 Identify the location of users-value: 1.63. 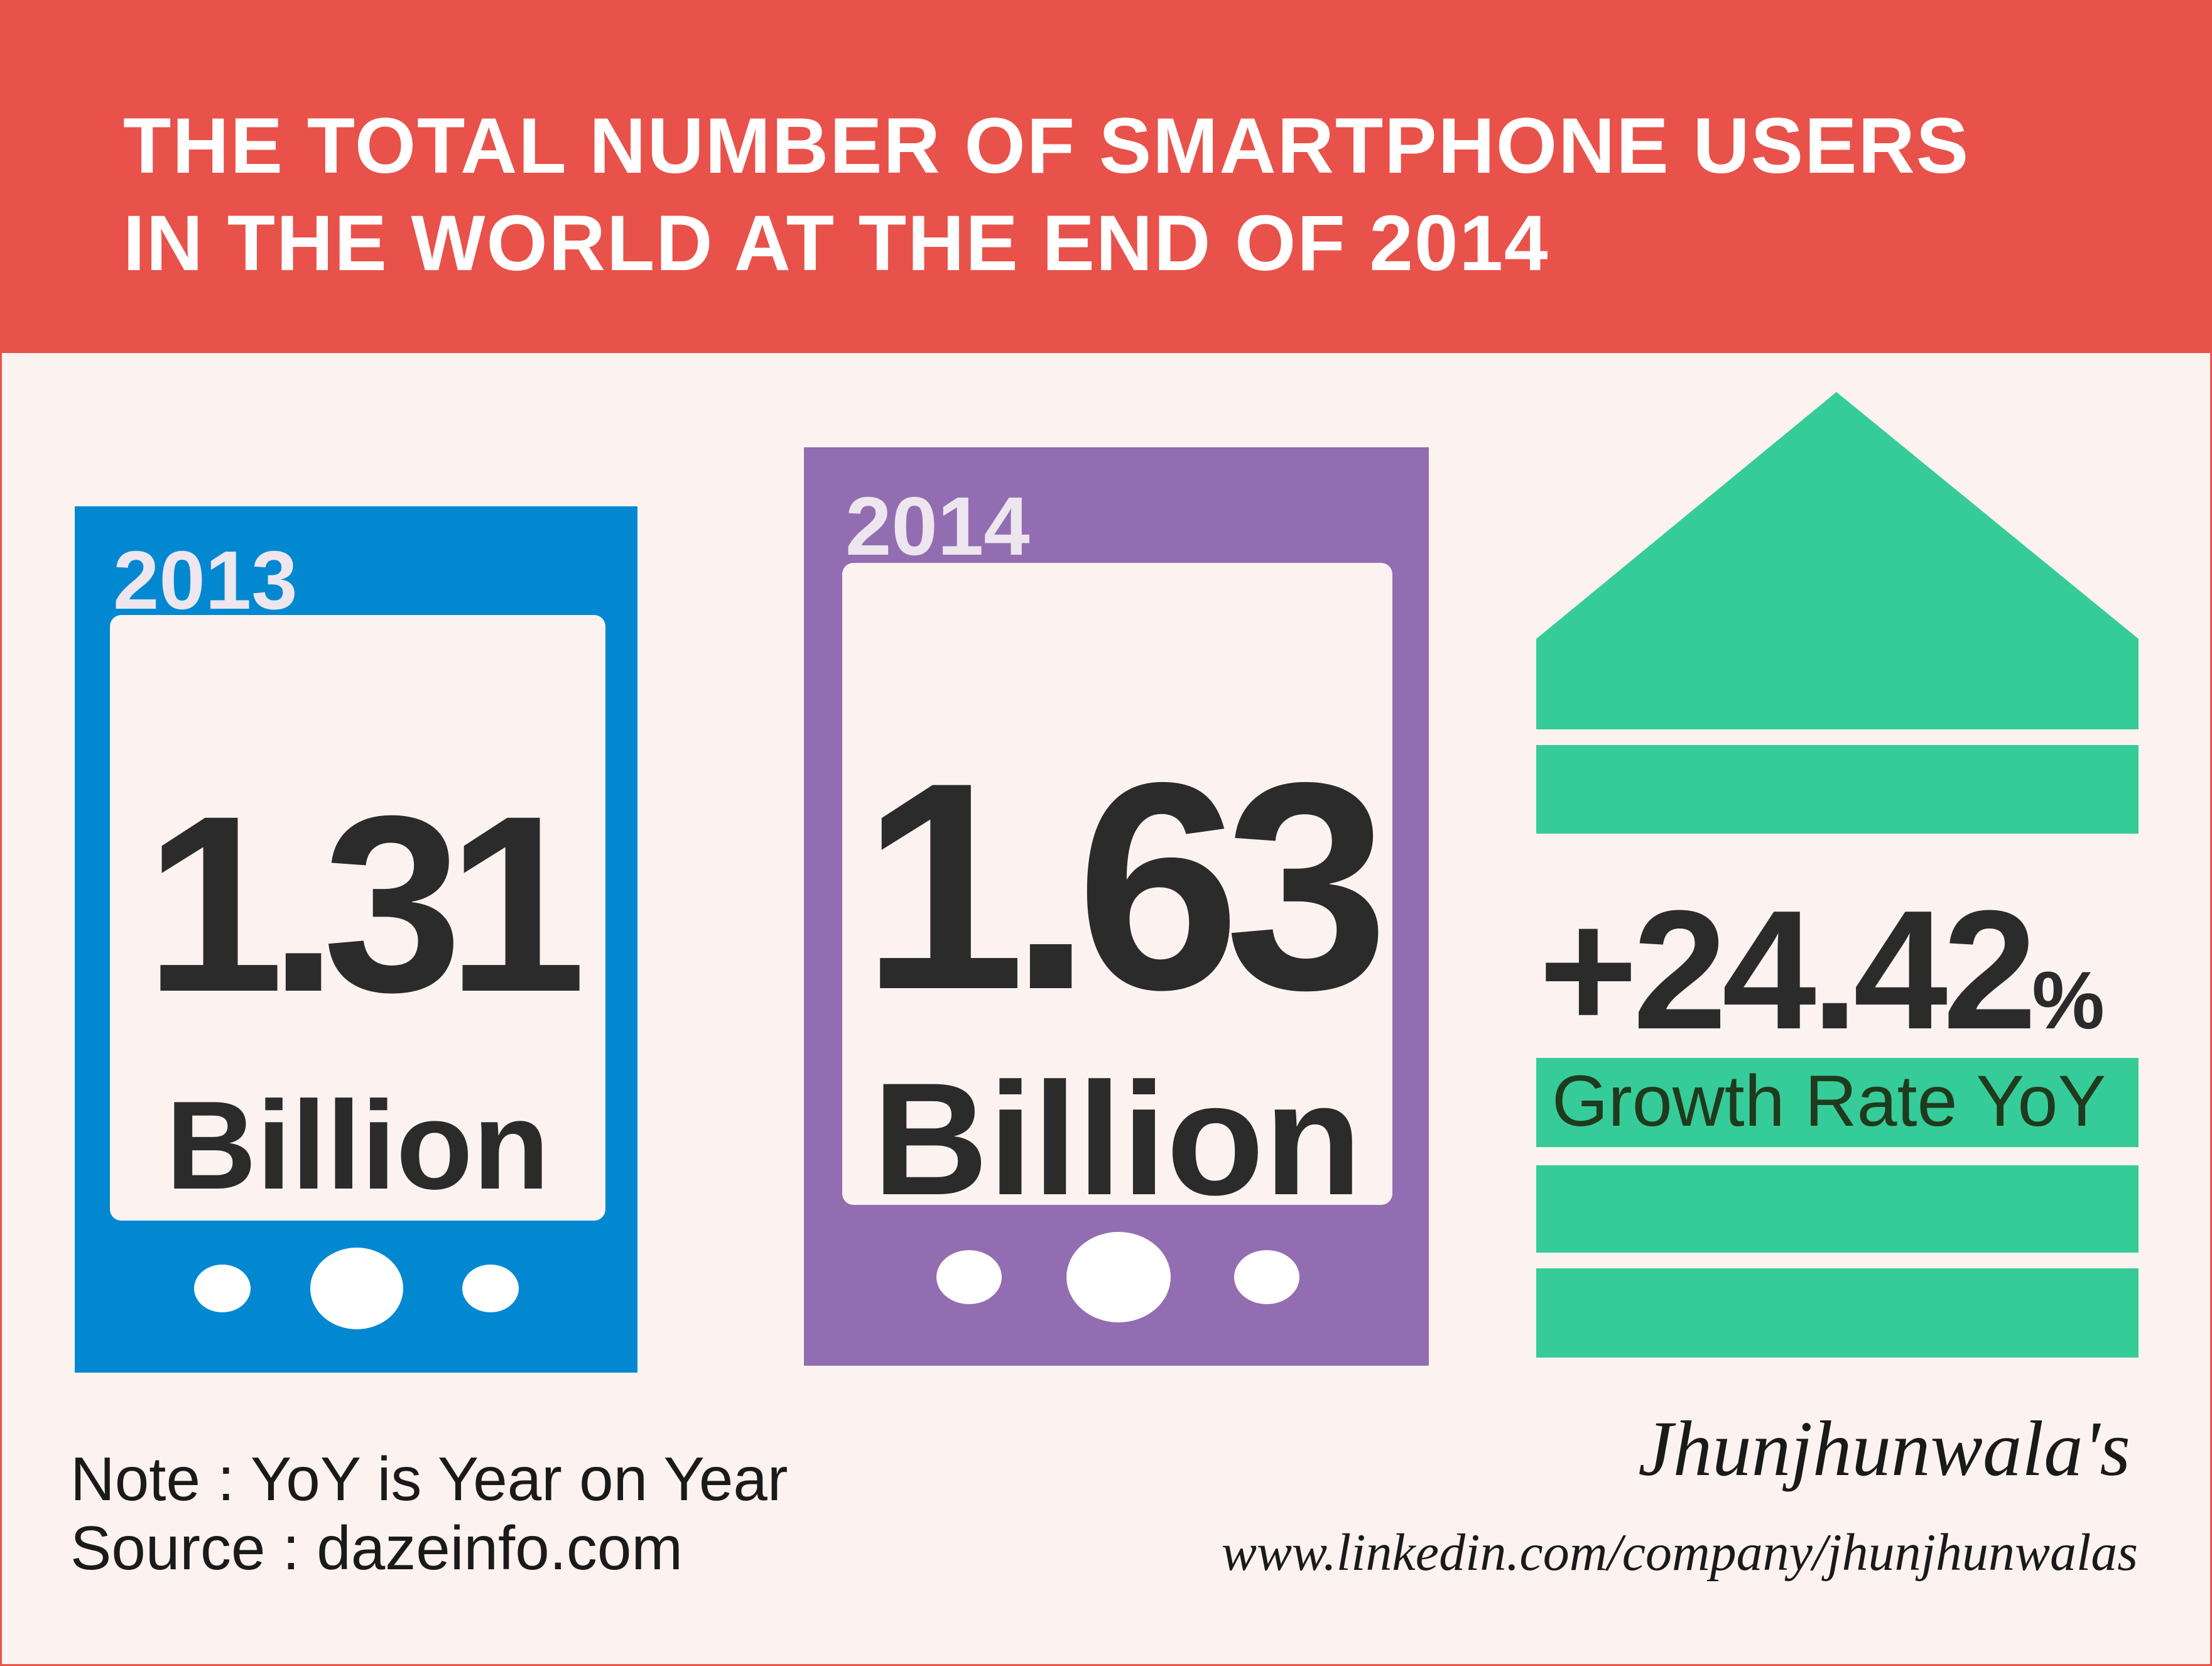
(1125, 886).